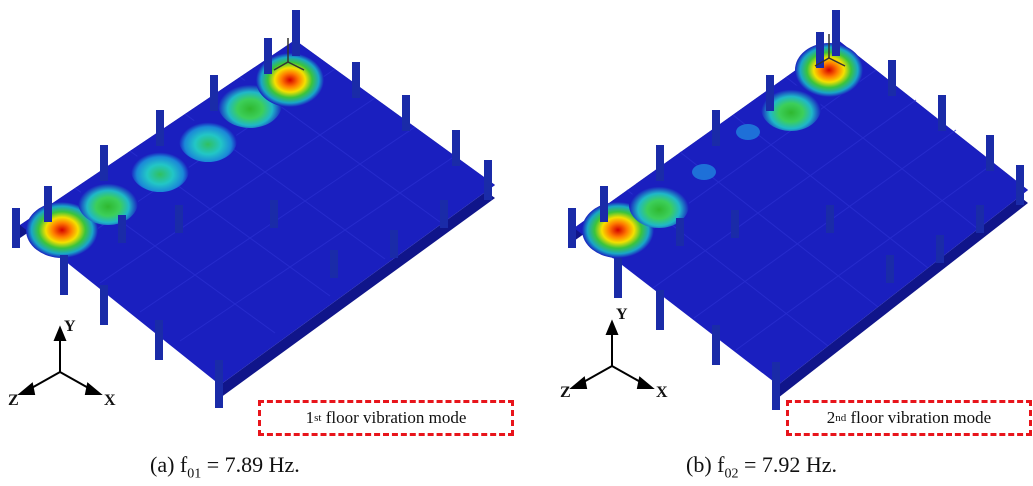 The image size is (1033, 486). What do you see at coordinates (310, 417) in the screenshot?
I see `mode-ordinal: 1` at bounding box center [310, 417].